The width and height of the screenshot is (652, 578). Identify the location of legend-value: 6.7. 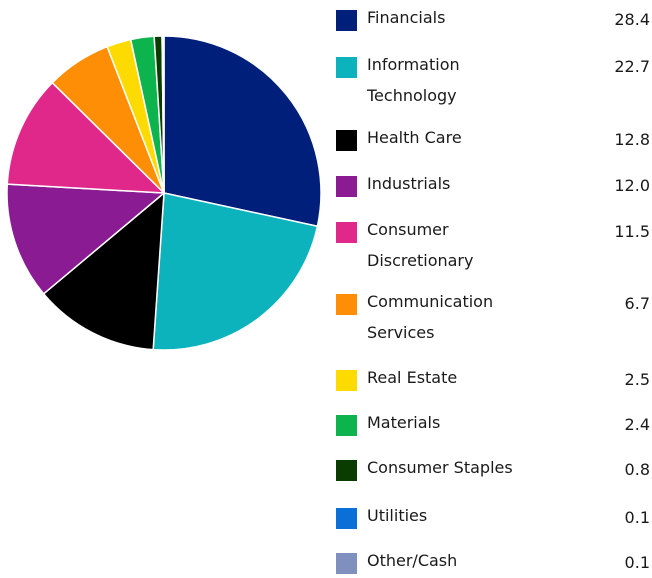
(637, 303).